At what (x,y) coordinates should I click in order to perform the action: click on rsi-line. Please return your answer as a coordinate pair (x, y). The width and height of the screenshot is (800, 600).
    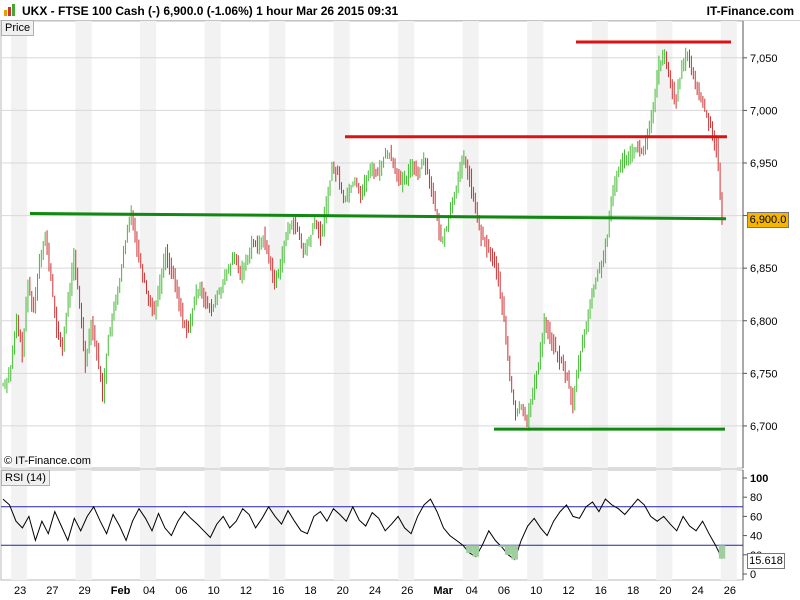
    Looking at the image, I should click on (362, 529).